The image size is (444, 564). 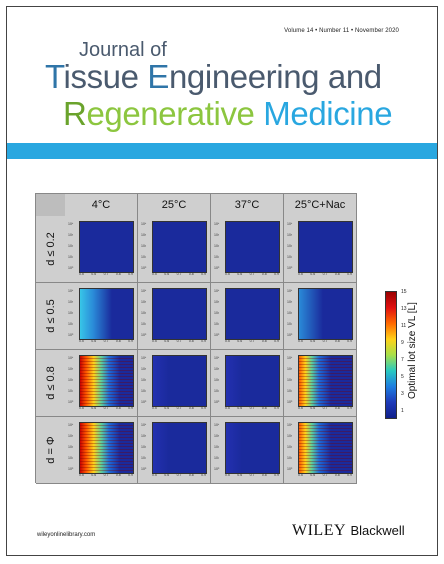 What do you see at coordinates (66, 535) in the screenshot?
I see `website-url: wileyonlinelibrary.com` at bounding box center [66, 535].